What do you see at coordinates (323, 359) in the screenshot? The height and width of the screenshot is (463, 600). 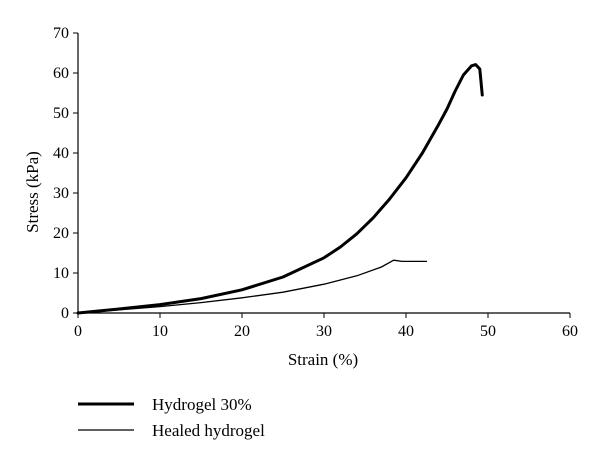 I see `x-axis-title: Strain (%)` at bounding box center [323, 359].